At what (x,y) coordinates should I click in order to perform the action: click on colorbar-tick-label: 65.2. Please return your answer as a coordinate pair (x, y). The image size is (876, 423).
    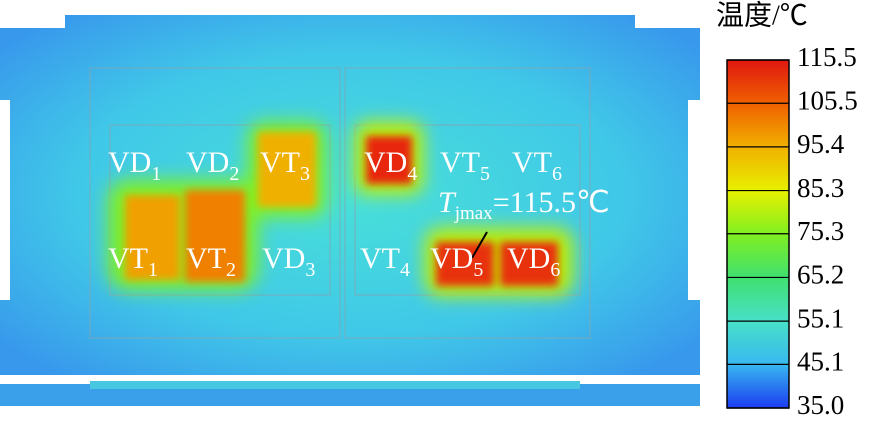
    Looking at the image, I should click on (820, 275).